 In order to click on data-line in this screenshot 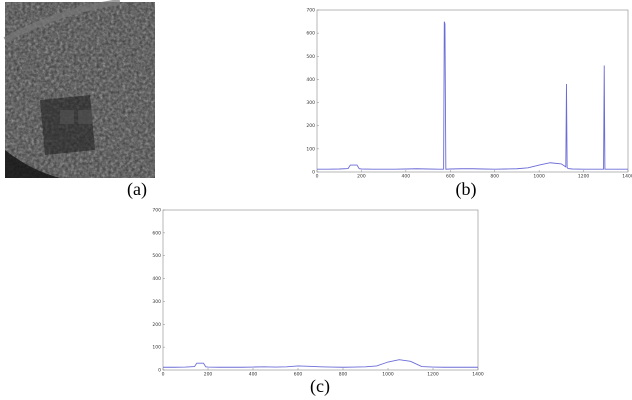, I will do `click(320, 363)`.